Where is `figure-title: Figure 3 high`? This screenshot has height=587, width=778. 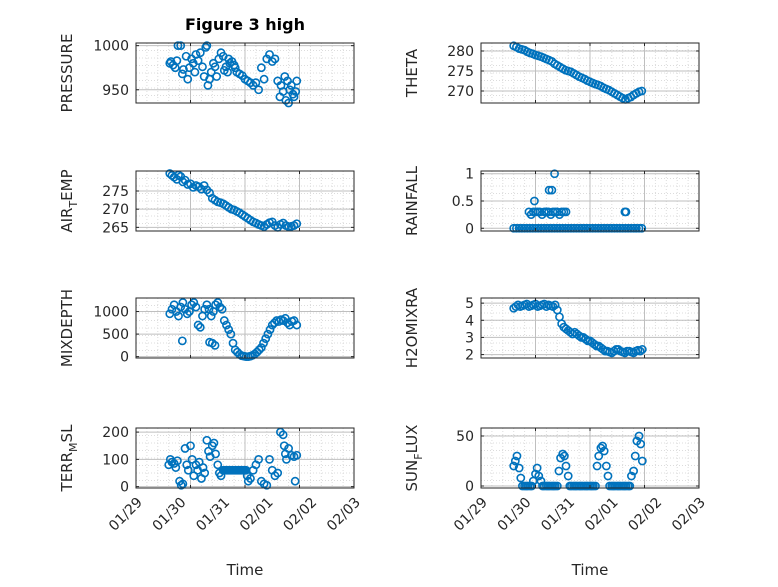 figure-title: Figure 3 high is located at coordinates (245, 24).